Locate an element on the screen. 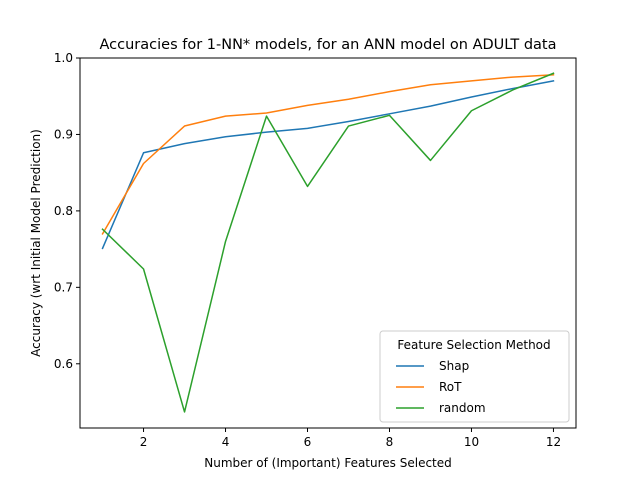 The image size is (640, 480). legend: Feature Selection Method Shap RoT random is located at coordinates (474, 376).